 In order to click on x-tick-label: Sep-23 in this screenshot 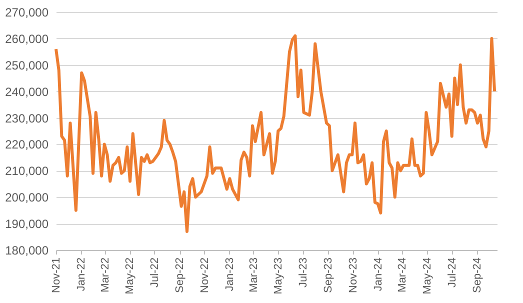, I will do `click(328, 275)`.